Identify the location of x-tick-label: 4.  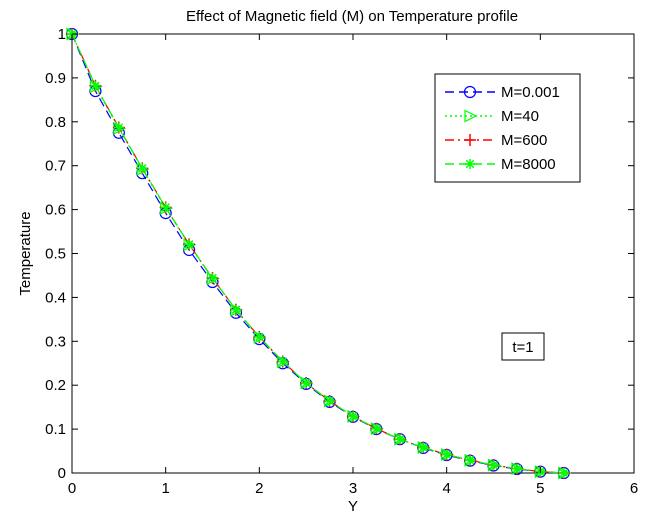
(446, 488).